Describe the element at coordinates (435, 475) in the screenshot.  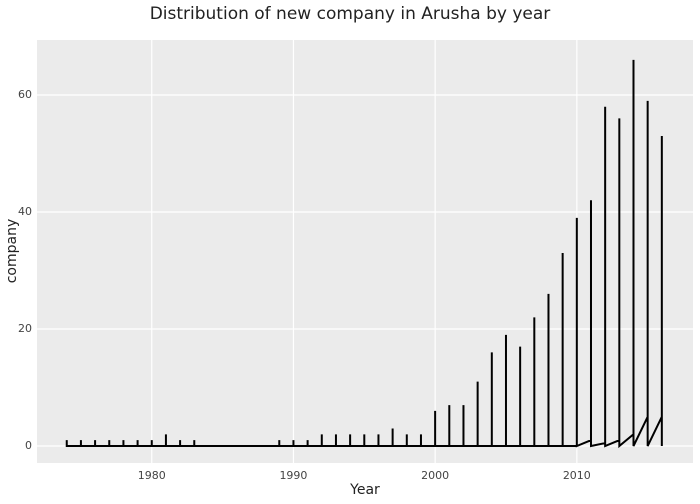
I see `x-tick-label: 2000` at that location.